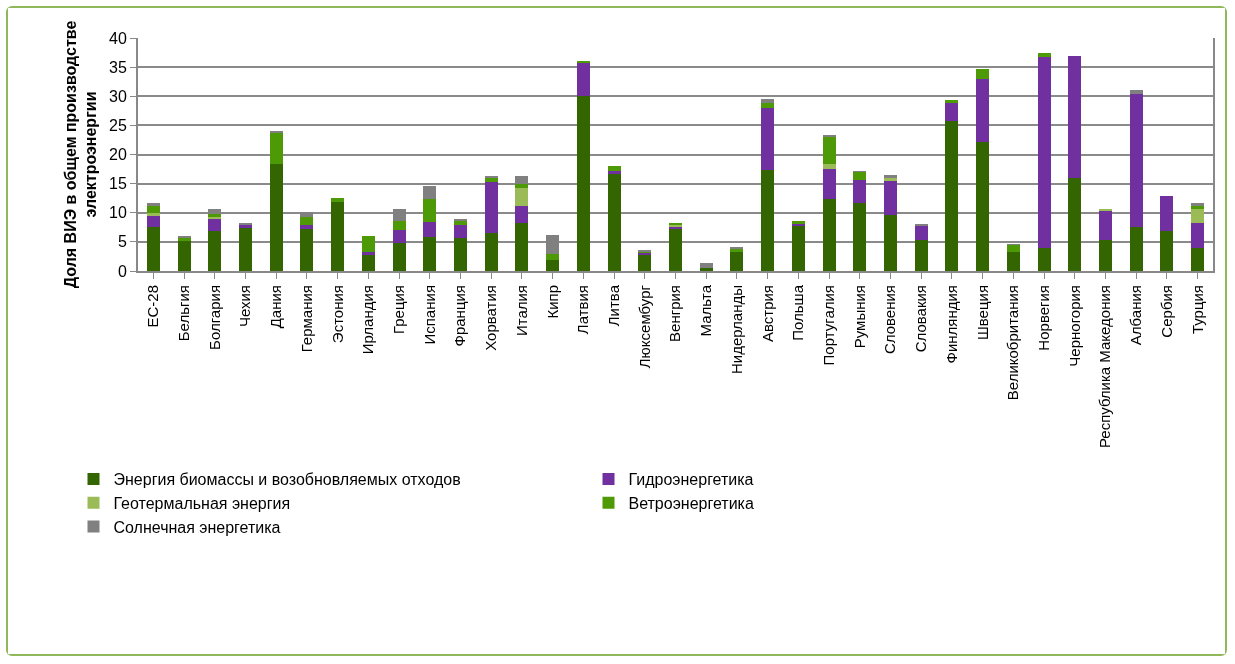 This screenshot has height=664, width=1235. What do you see at coordinates (1013, 343) in the screenshot?
I see `x-tick-label: Великобритания` at bounding box center [1013, 343].